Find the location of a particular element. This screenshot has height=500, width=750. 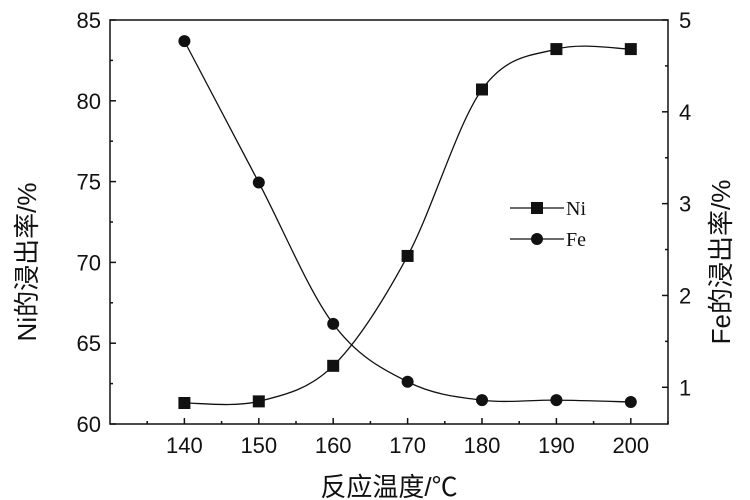

y-tick-label: 85 is located at coordinates (89, 20).